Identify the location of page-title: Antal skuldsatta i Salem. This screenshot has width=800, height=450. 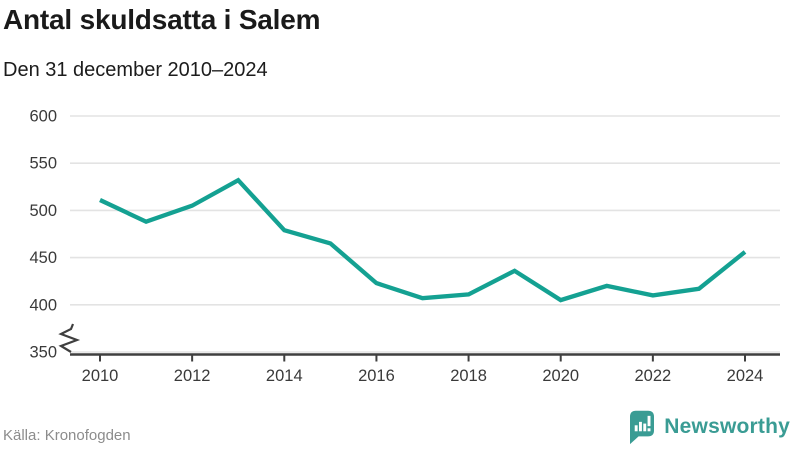
(162, 19).